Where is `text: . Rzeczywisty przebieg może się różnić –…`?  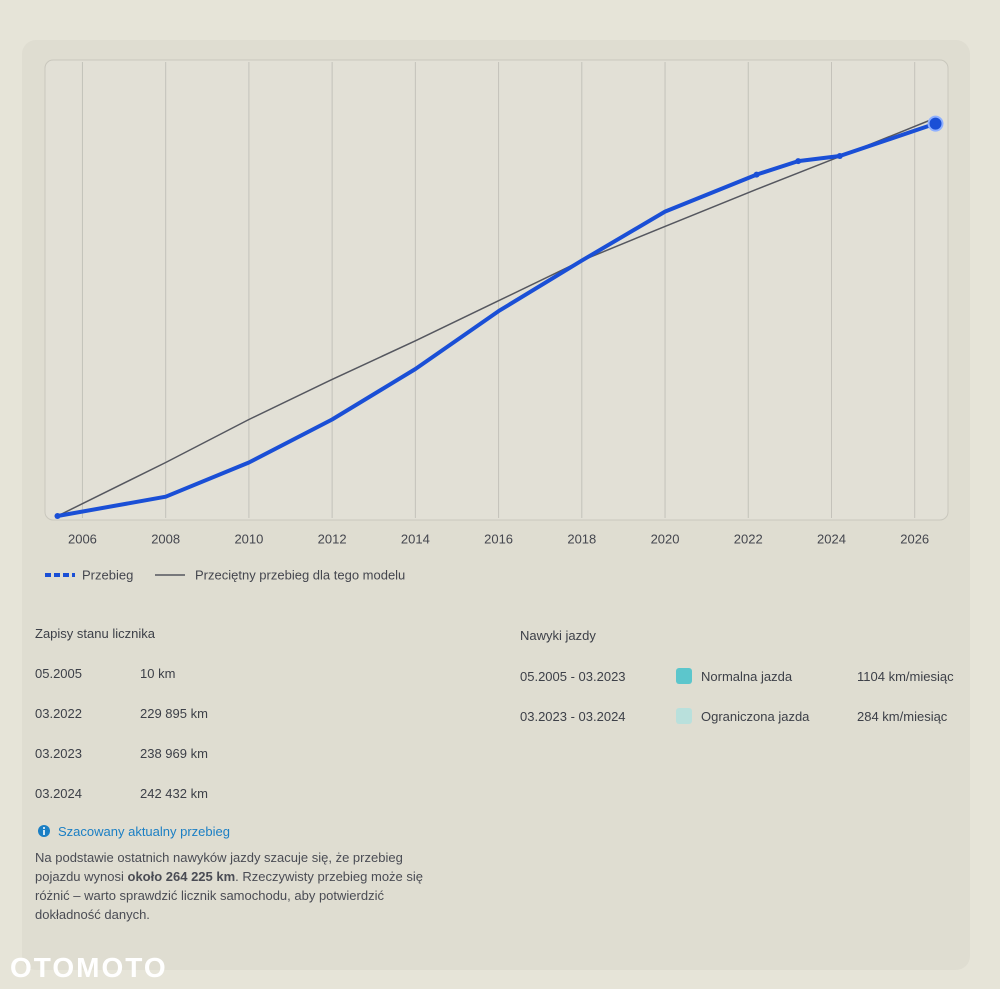
text: . Rzeczywisty przebieg może się różnić –… is located at coordinates (229, 895).